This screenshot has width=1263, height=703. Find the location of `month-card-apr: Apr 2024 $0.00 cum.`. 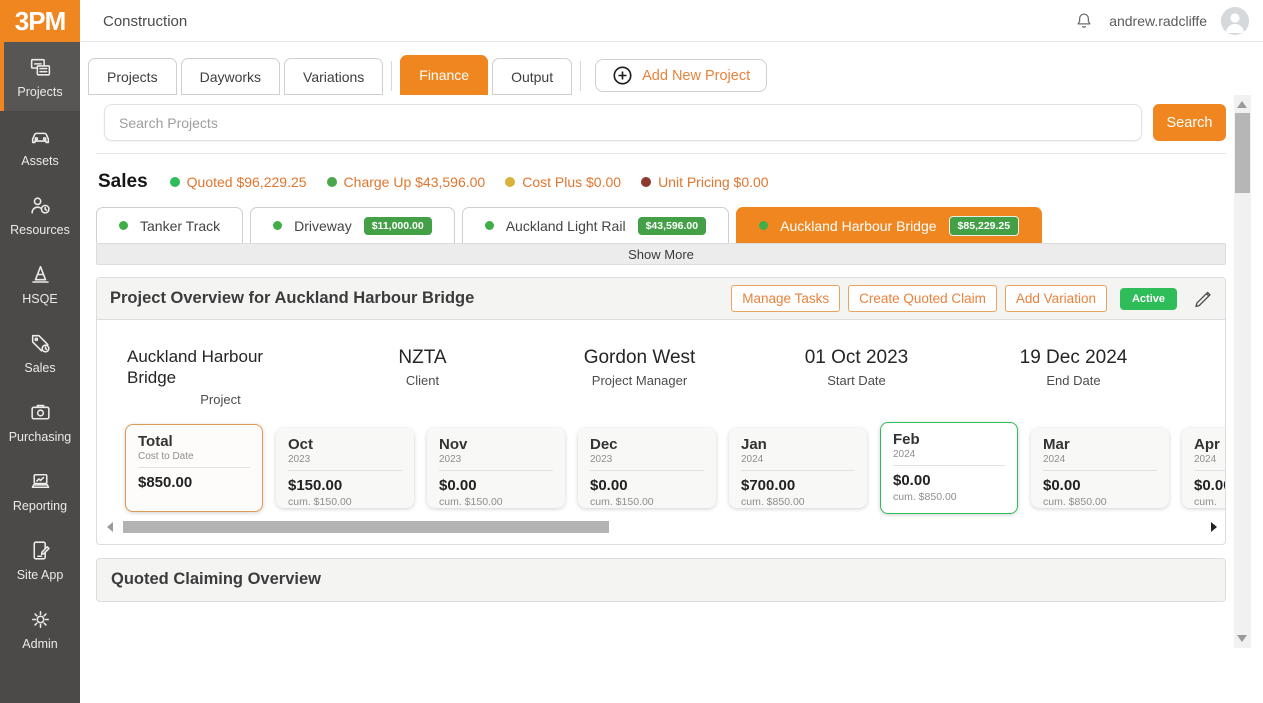

month-card-apr: Apr 2024 $0.00 cum. is located at coordinates (1203, 467).